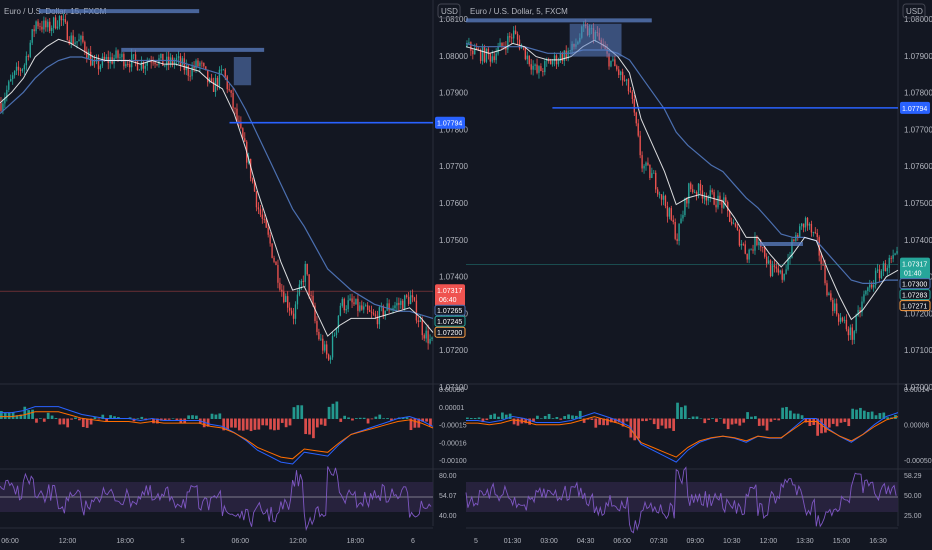  What do you see at coordinates (453, 166) in the screenshot?
I see `price-tick-label: 1.07700` at bounding box center [453, 166].